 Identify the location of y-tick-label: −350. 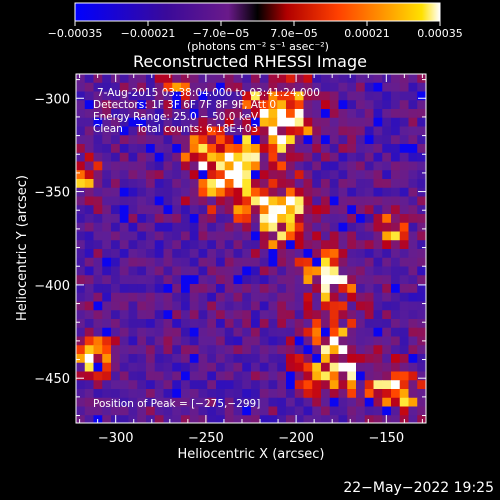
(52, 193).